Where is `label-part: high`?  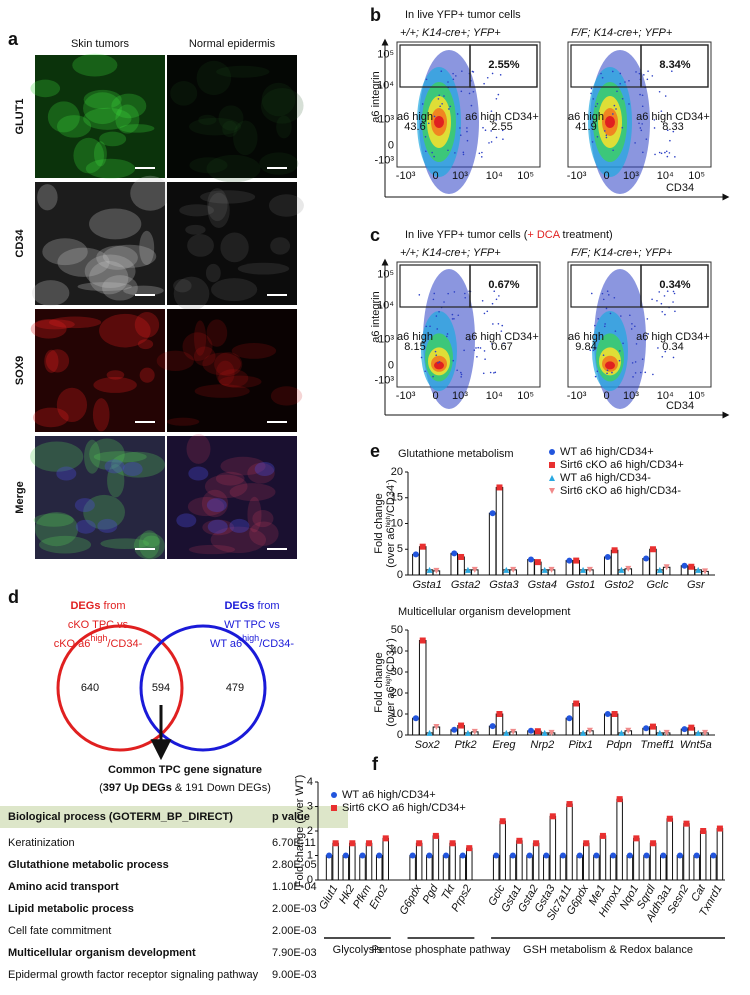 label-part: high is located at coordinates (389, 680).